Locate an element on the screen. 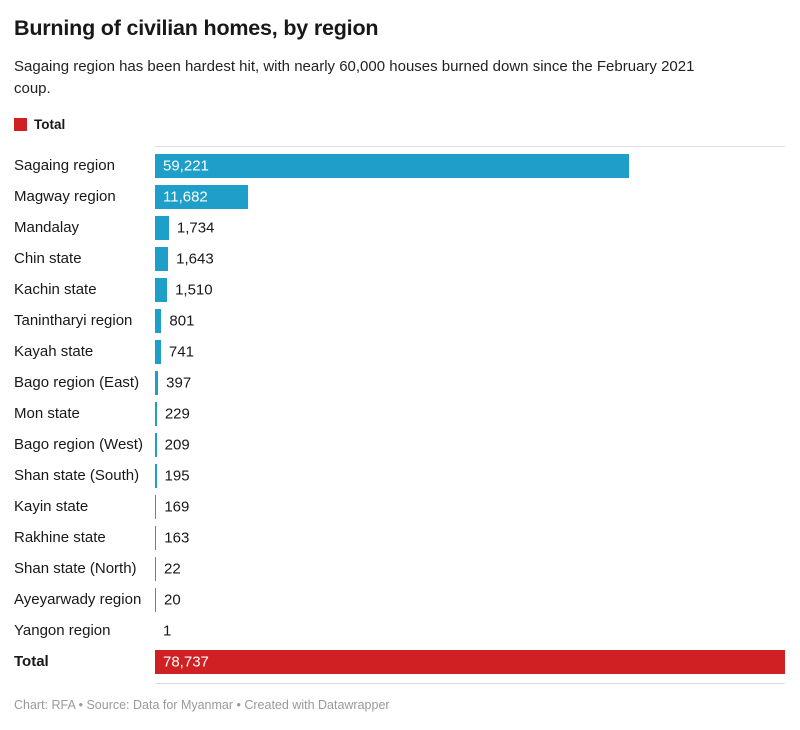 This screenshot has height=730, width=800. value-label: 78,737 is located at coordinates (186, 661).